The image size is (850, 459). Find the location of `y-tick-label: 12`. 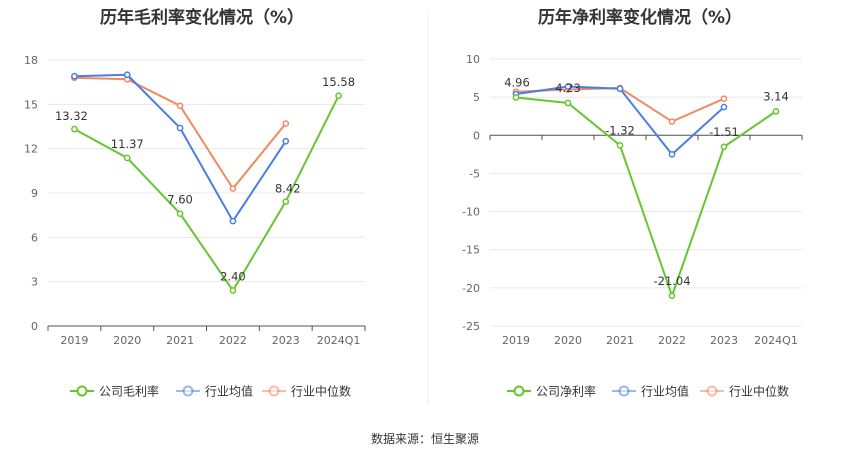

y-tick-label: 12 is located at coordinates (31, 149).